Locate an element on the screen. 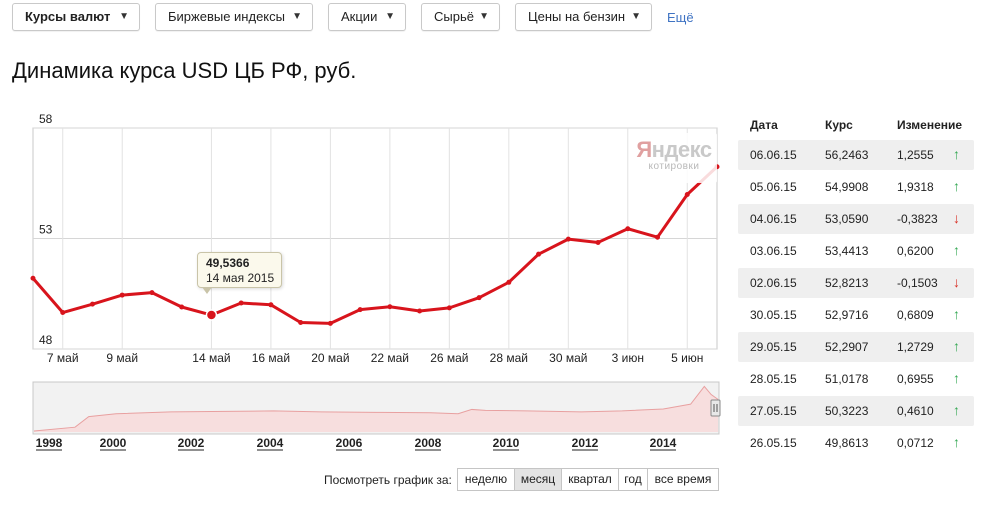 This screenshot has height=528, width=989. period-quarter-button: квартал is located at coordinates (590, 479).